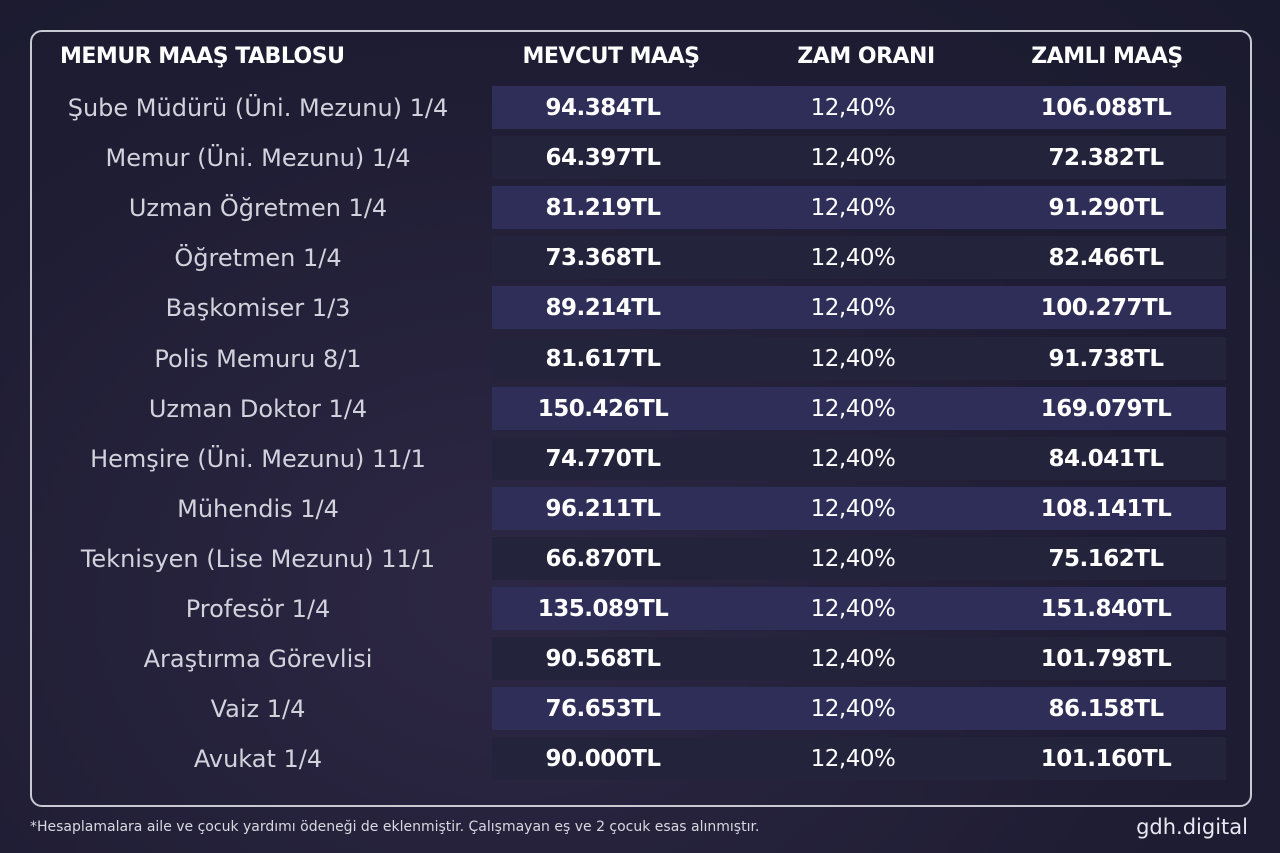 This screenshot has height=853, width=1280. I want to click on cell-value: 108.141TL, so click(1106, 508).